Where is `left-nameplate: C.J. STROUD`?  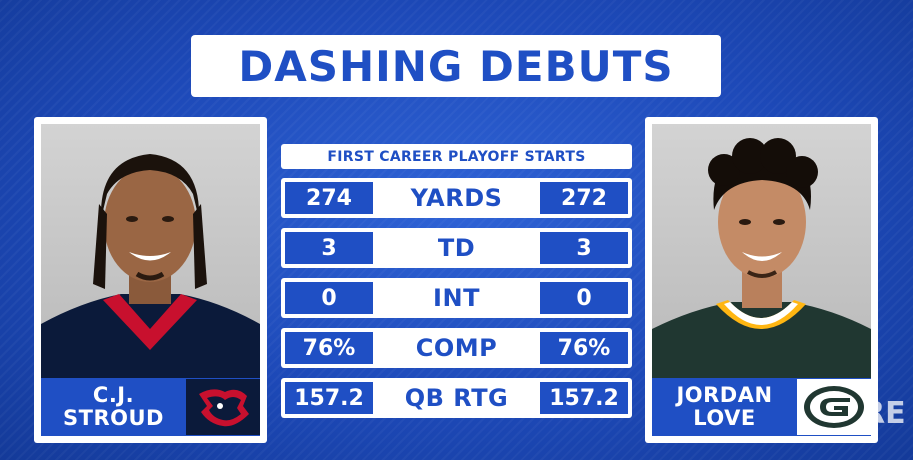 left-nameplate: C.J. STROUD is located at coordinates (150, 407).